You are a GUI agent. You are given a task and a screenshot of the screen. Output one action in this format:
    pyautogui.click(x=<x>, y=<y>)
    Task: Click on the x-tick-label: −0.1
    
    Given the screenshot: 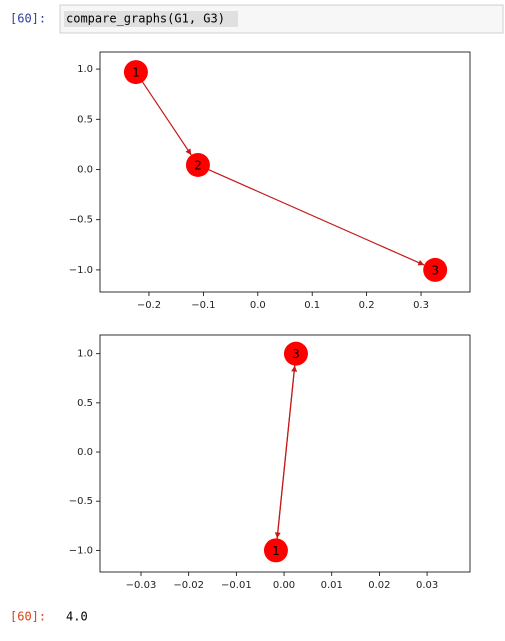 What is the action you would take?
    pyautogui.click(x=203, y=305)
    